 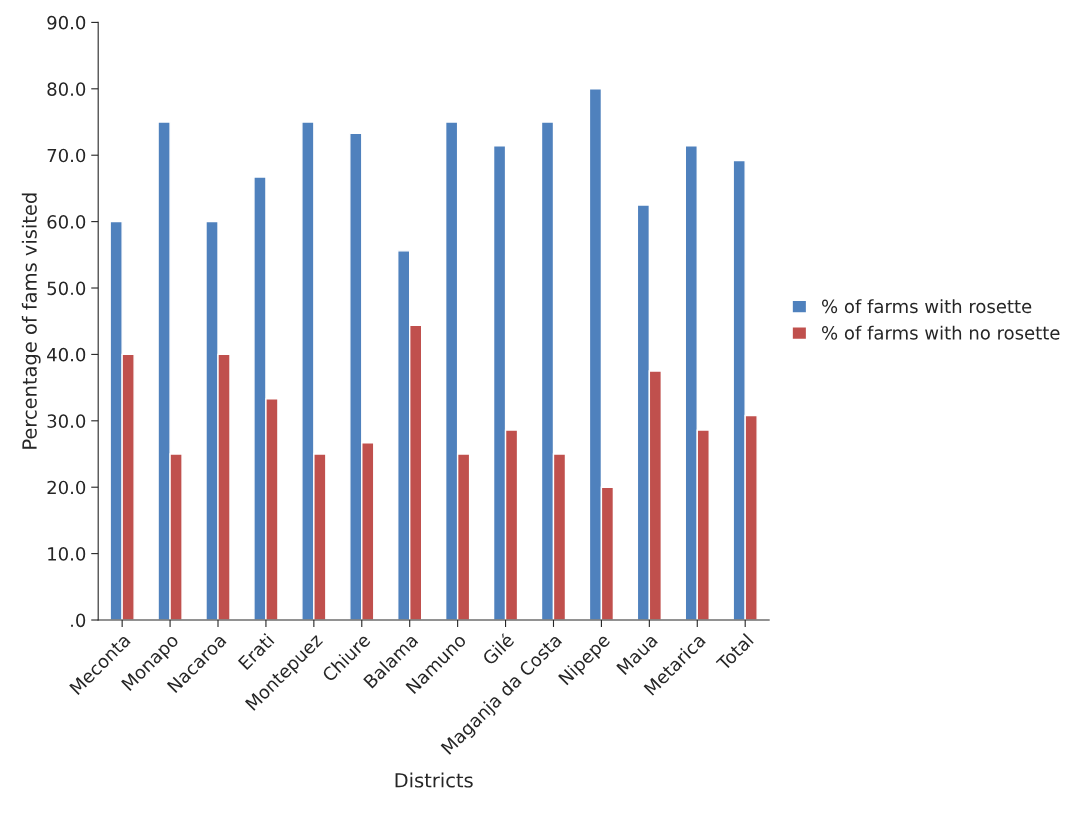 I want to click on y-tick-label: 60.0, so click(x=66, y=222).